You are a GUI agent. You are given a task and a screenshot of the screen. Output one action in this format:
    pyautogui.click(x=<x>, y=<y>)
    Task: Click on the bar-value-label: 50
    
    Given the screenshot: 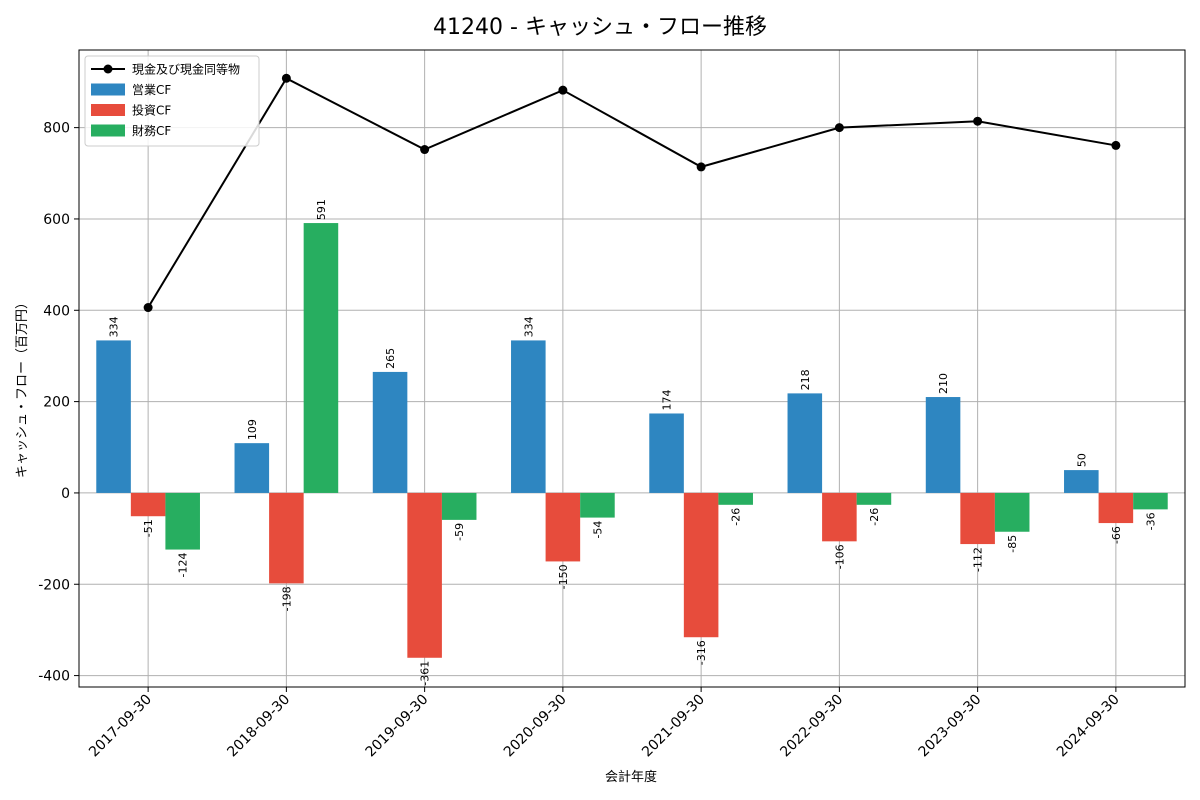 What is the action you would take?
    pyautogui.click(x=1081, y=460)
    